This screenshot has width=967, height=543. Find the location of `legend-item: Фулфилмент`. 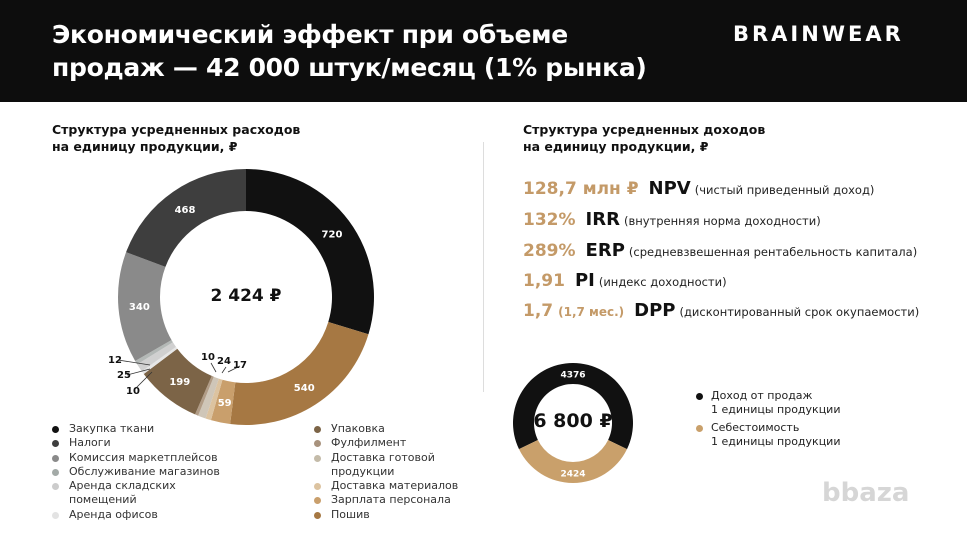

legend-item: Фулфилмент is located at coordinates (386, 443).